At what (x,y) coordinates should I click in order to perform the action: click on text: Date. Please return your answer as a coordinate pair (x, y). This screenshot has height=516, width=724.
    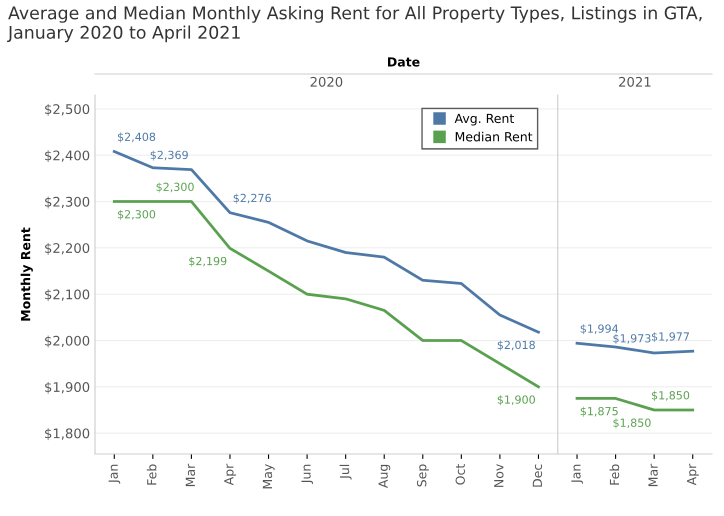
    Looking at the image, I should click on (404, 62).